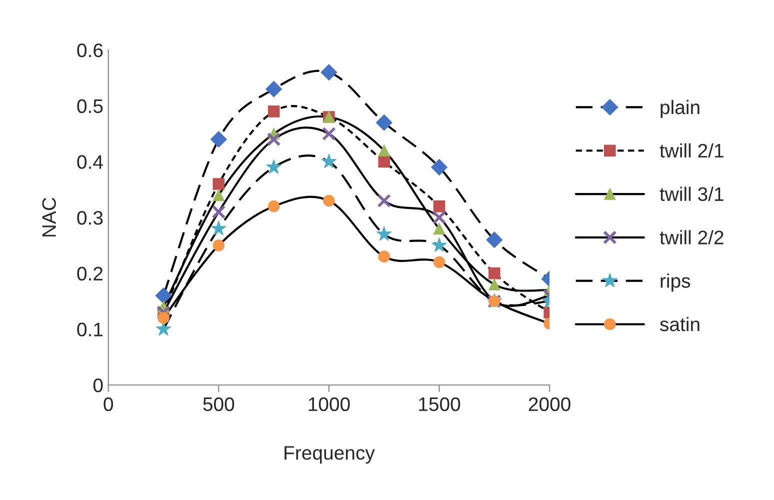 This screenshot has height=500, width=774. What do you see at coordinates (90, 217) in the screenshot?
I see `y-tick-label: 0.3` at bounding box center [90, 217].